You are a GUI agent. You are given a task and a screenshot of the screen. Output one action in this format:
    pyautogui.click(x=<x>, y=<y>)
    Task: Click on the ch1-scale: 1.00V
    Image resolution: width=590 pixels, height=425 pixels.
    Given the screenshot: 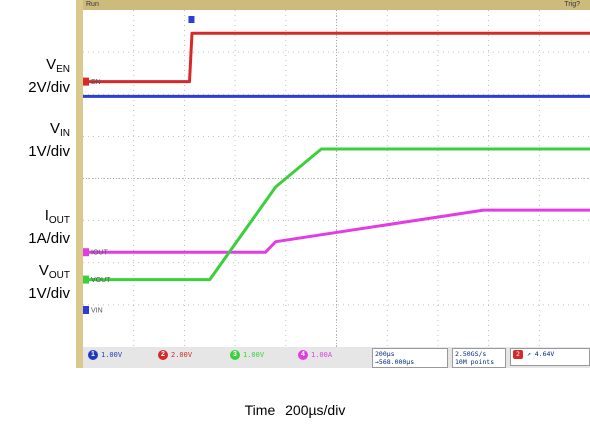 What is the action you would take?
    pyautogui.click(x=112, y=355)
    